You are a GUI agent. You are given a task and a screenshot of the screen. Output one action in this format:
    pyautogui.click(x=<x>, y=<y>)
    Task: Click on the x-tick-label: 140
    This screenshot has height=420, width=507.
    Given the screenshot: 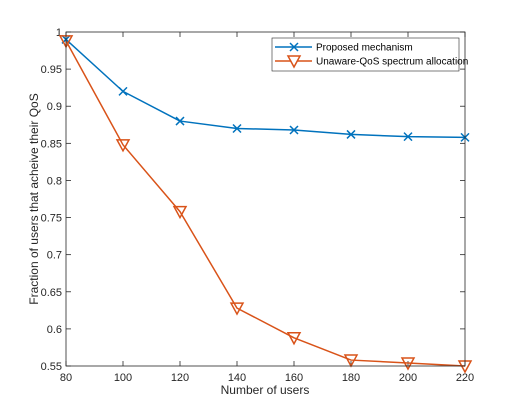 What is the action you would take?
    pyautogui.click(x=237, y=378)
    